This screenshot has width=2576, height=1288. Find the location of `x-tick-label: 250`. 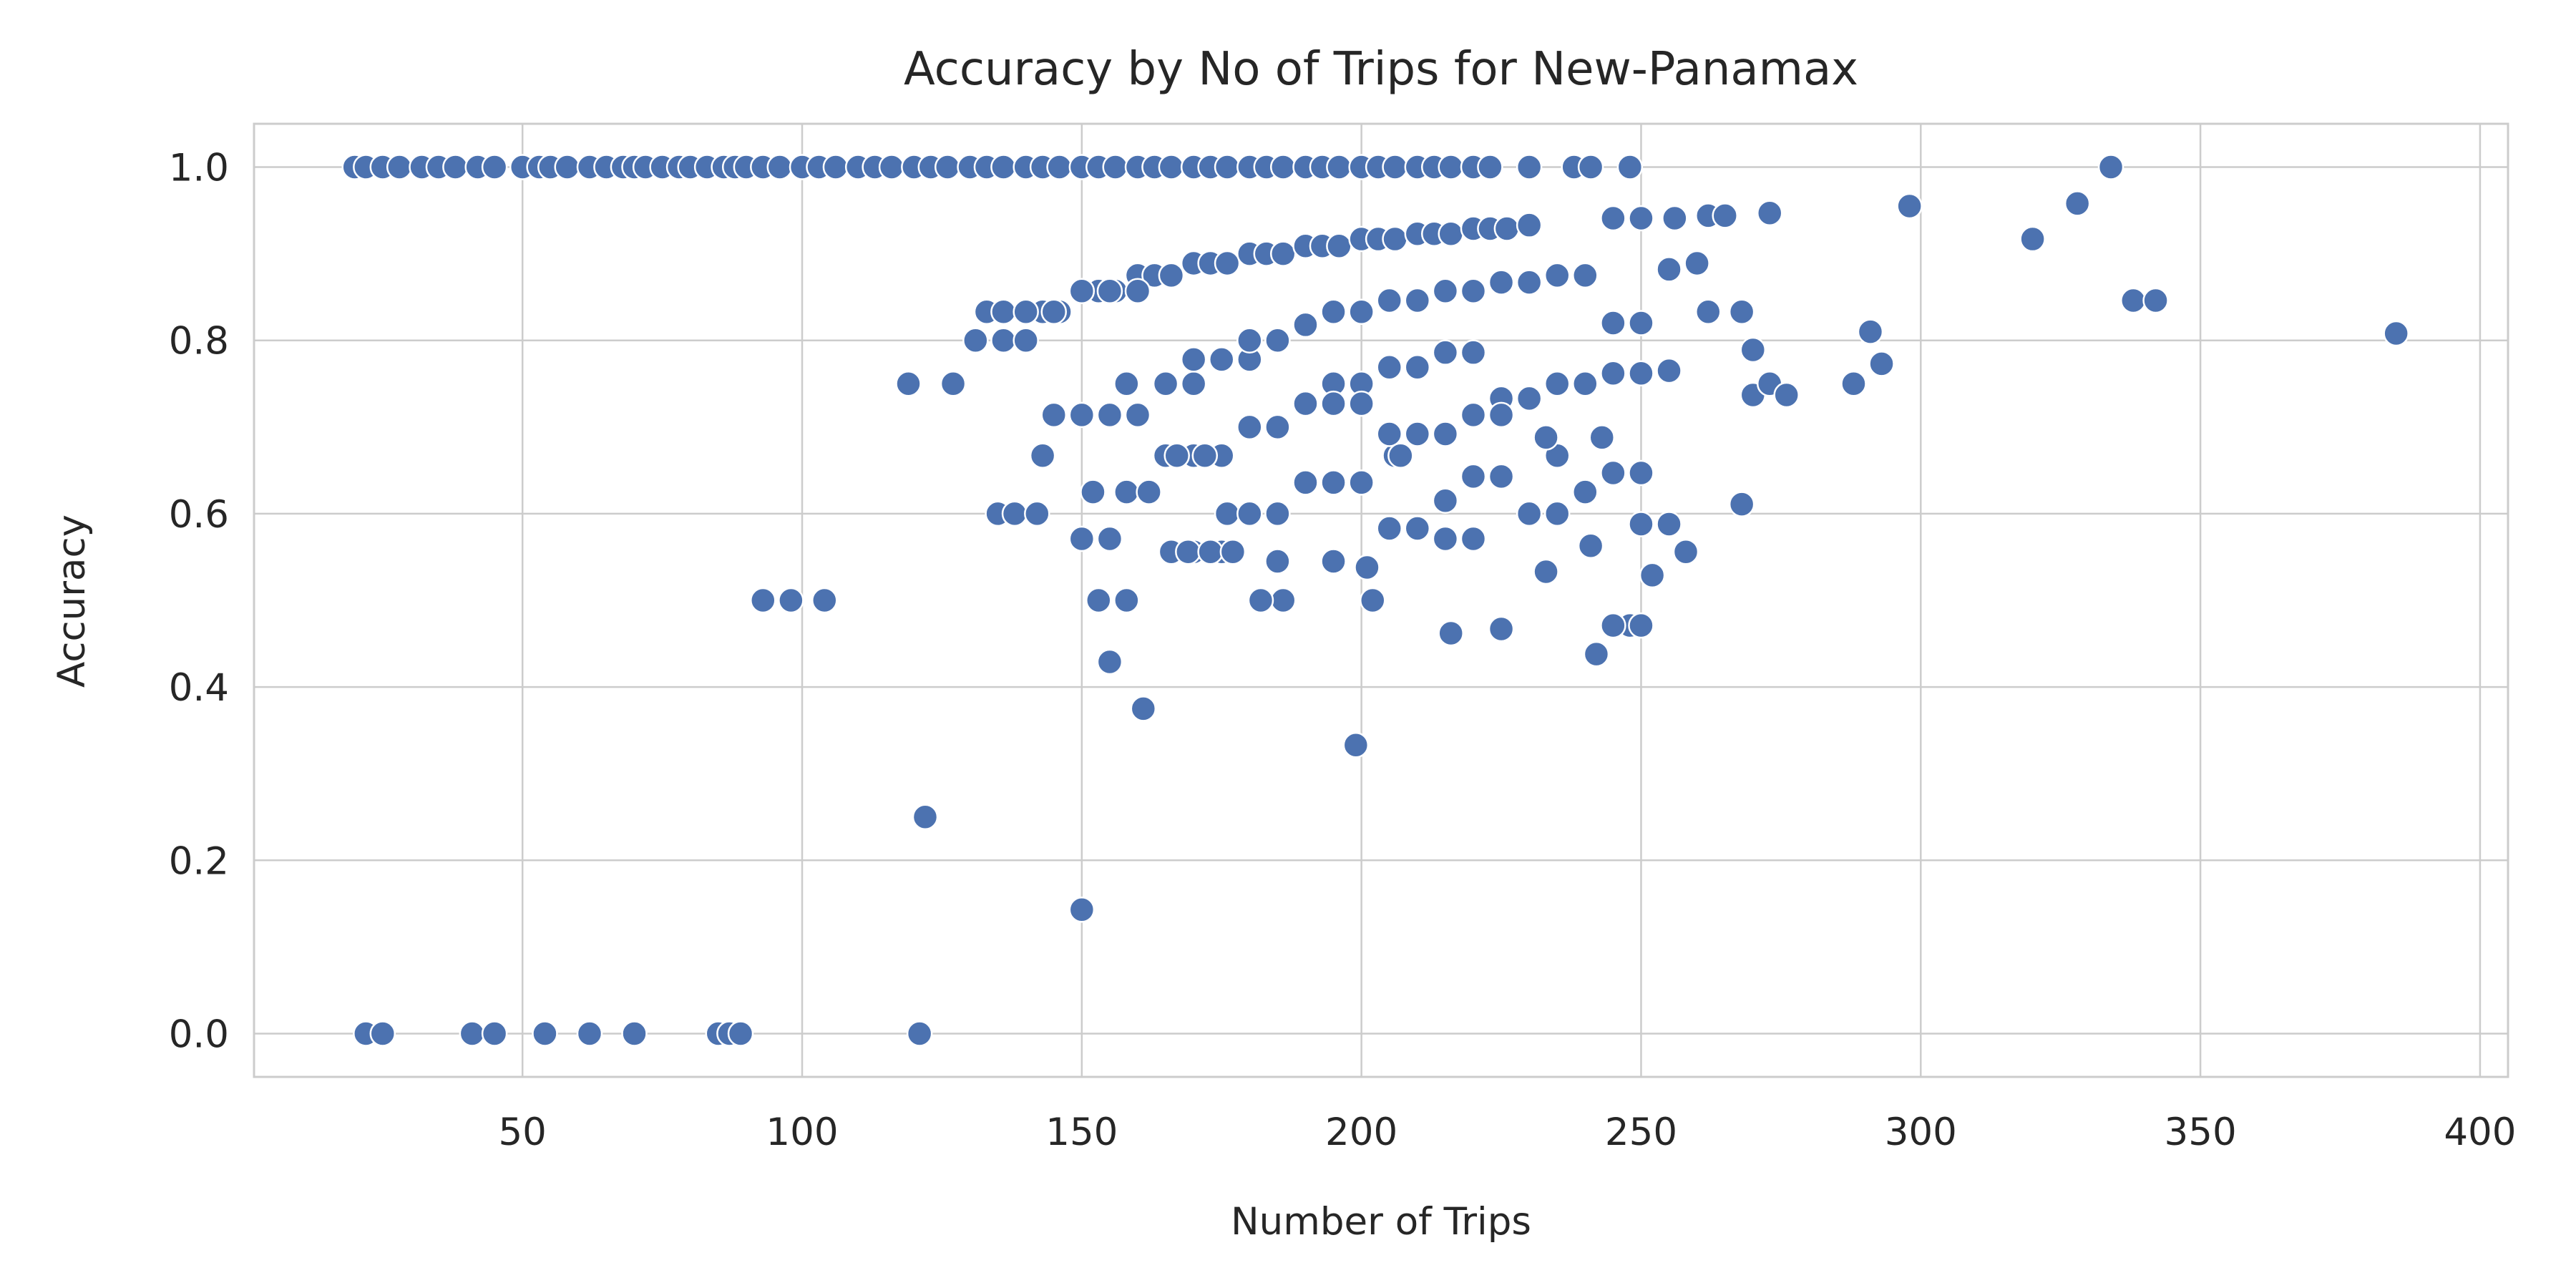

x-tick-label: 250 is located at coordinates (1641, 1132).